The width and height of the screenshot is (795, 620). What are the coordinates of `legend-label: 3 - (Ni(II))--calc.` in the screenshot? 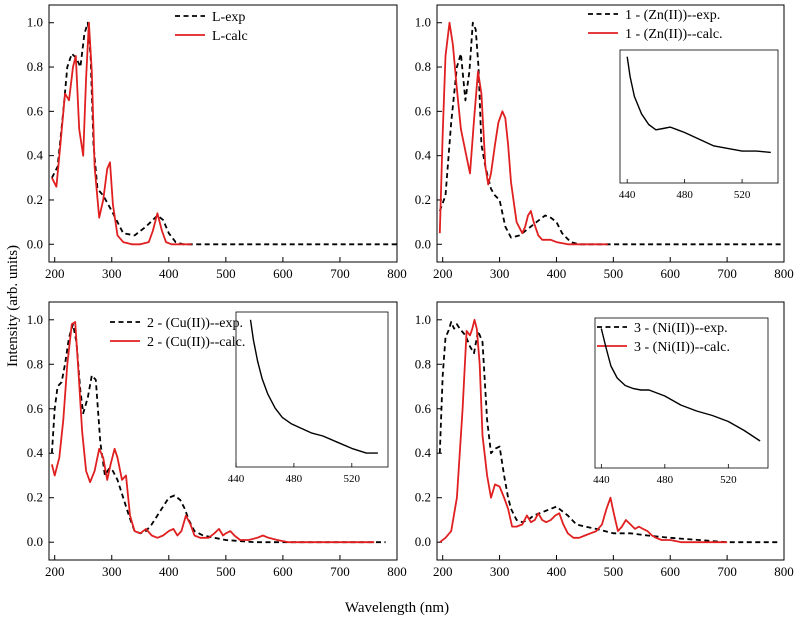 It's located at (682, 347).